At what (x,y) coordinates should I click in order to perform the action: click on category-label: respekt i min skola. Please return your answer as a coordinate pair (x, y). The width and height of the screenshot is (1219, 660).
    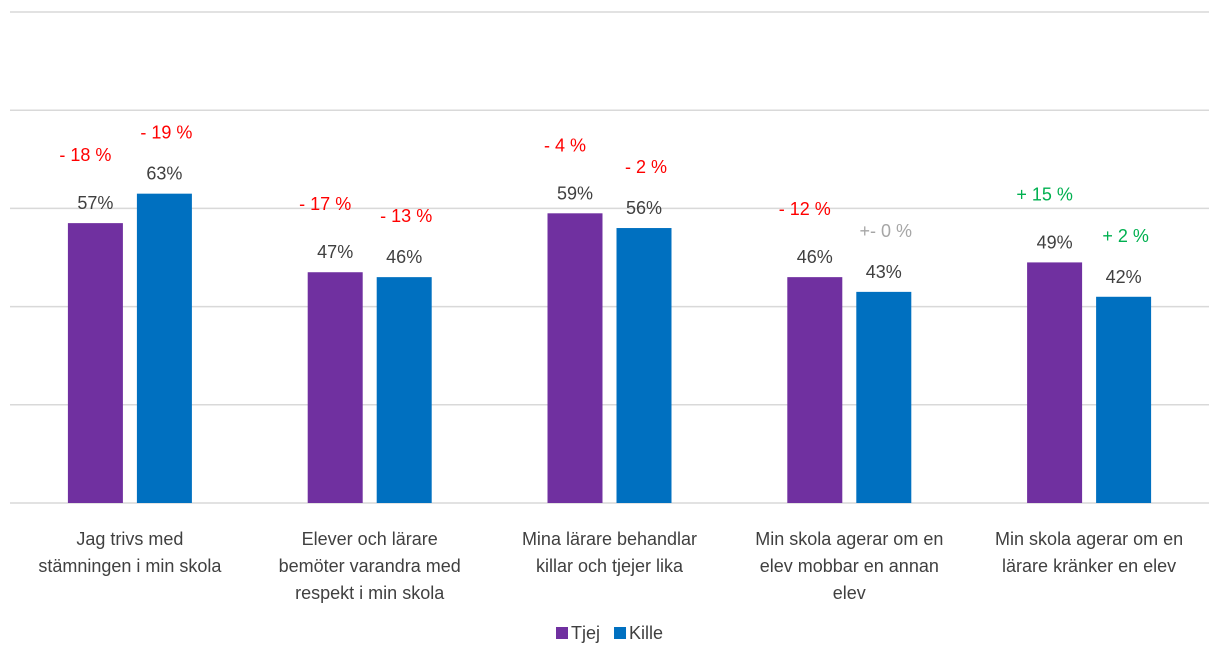
    Looking at the image, I should click on (370, 593).